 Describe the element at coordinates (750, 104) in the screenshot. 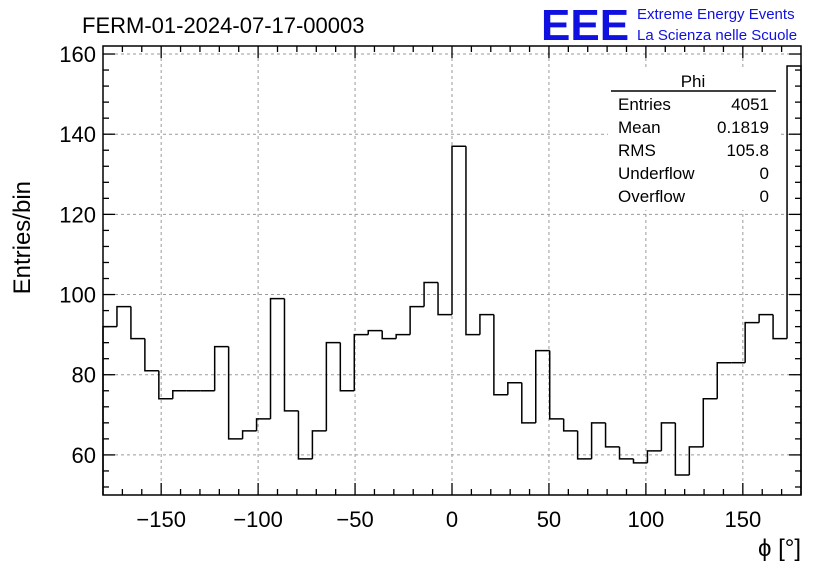

I see `stats-value-entries: 4051` at that location.